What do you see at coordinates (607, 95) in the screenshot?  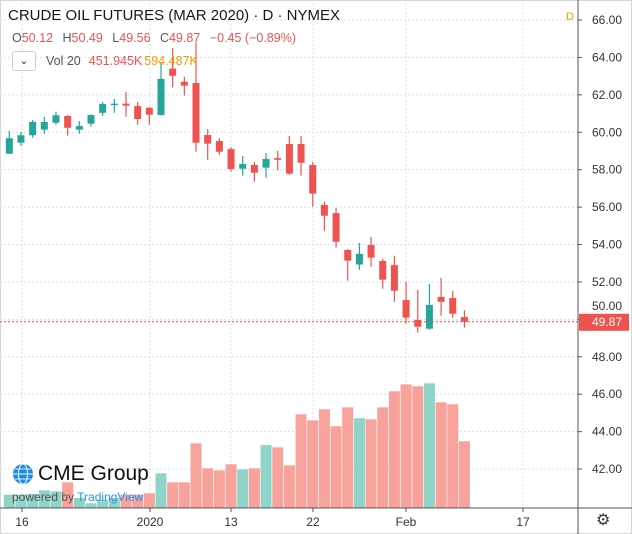 I see `y-tick-label: 62.00` at bounding box center [607, 95].